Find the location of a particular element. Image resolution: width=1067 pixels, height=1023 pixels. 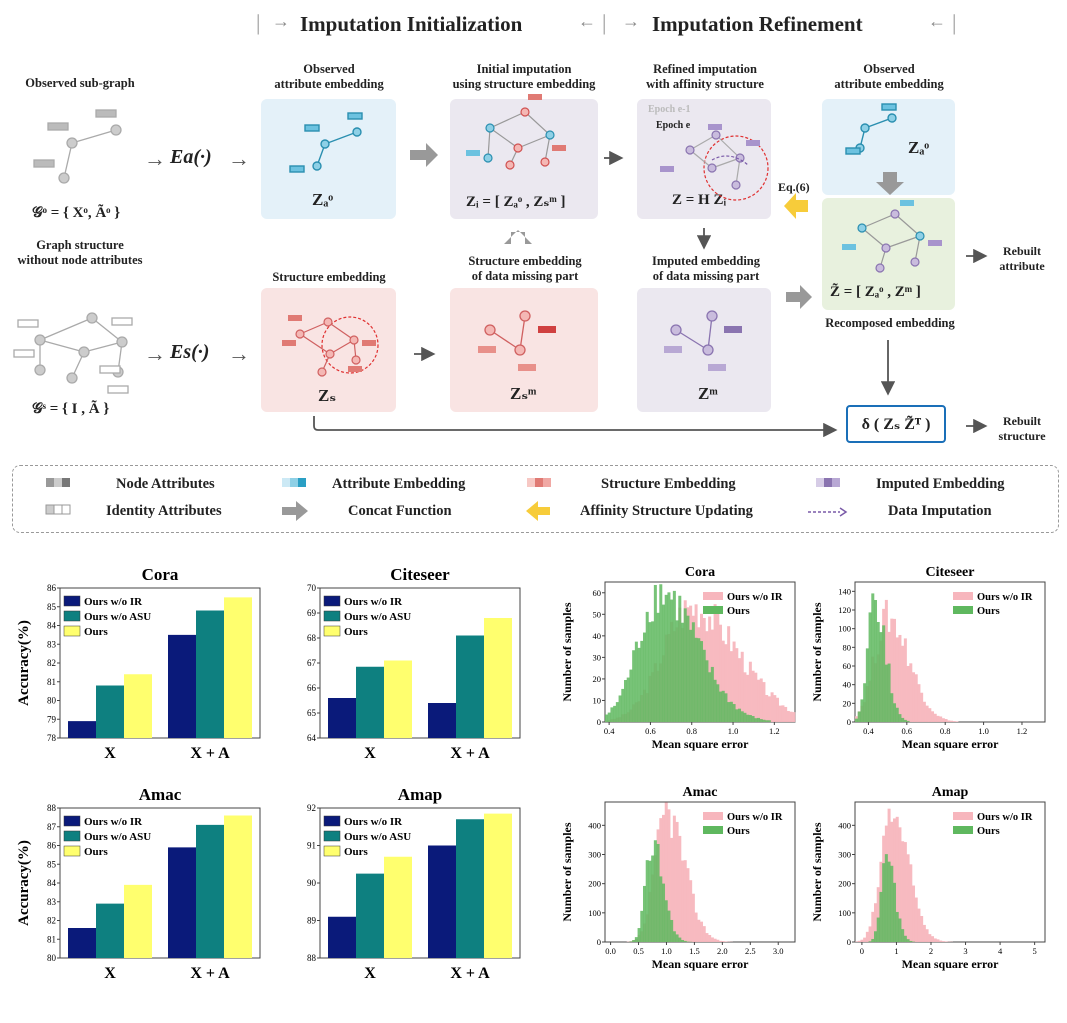

observed-subgraph-graphic is located at coordinates (77, 146).